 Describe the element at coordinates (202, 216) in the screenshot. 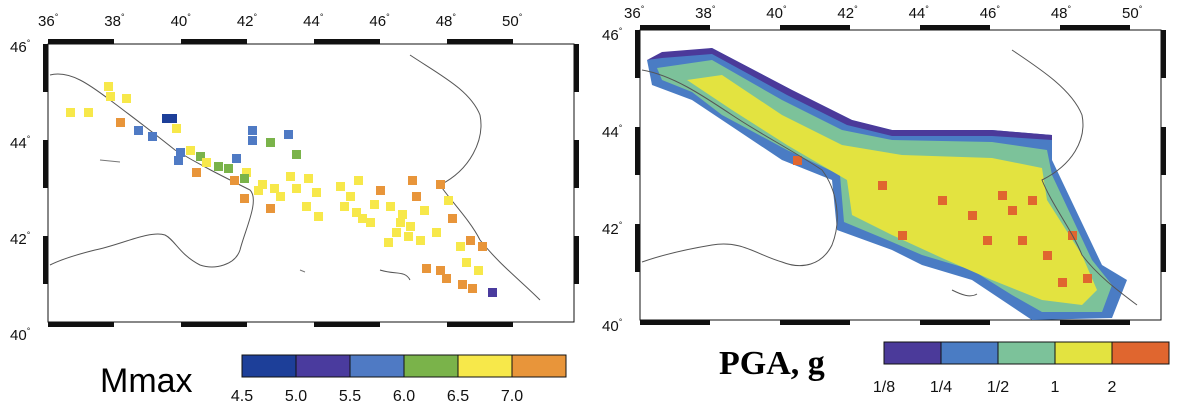

I see `small-islands` at that location.